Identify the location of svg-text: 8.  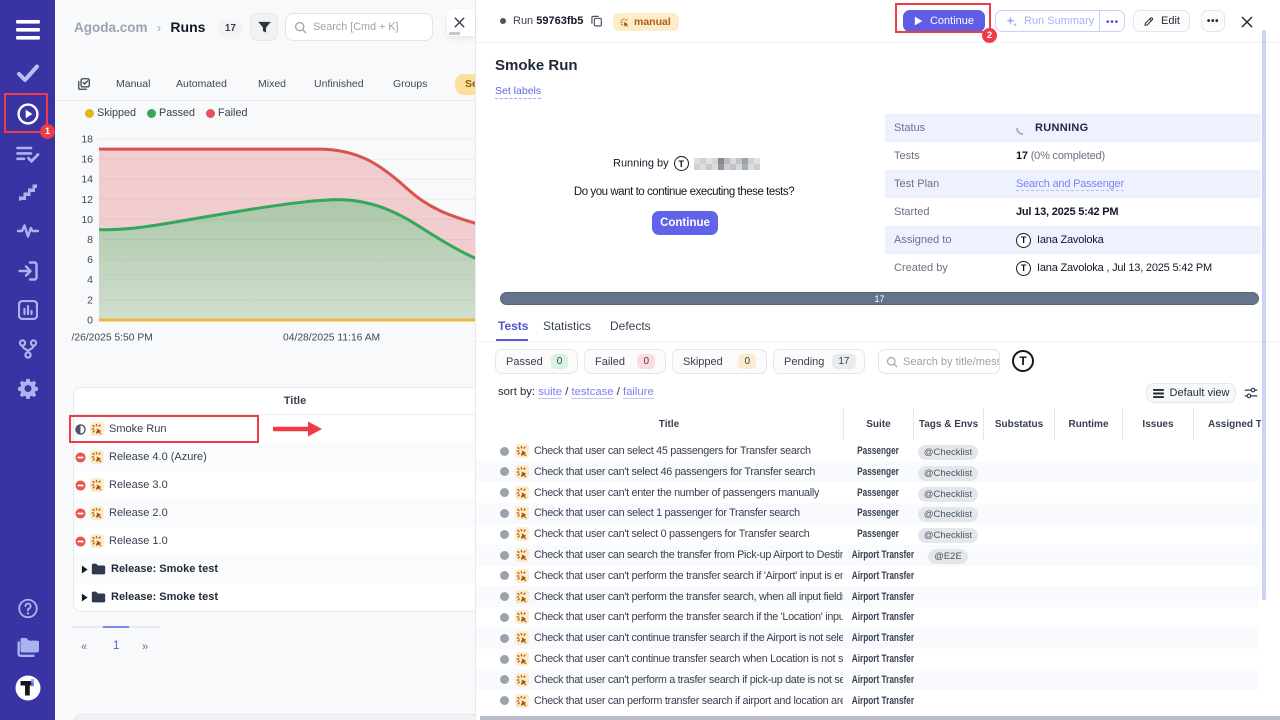
(90, 240).